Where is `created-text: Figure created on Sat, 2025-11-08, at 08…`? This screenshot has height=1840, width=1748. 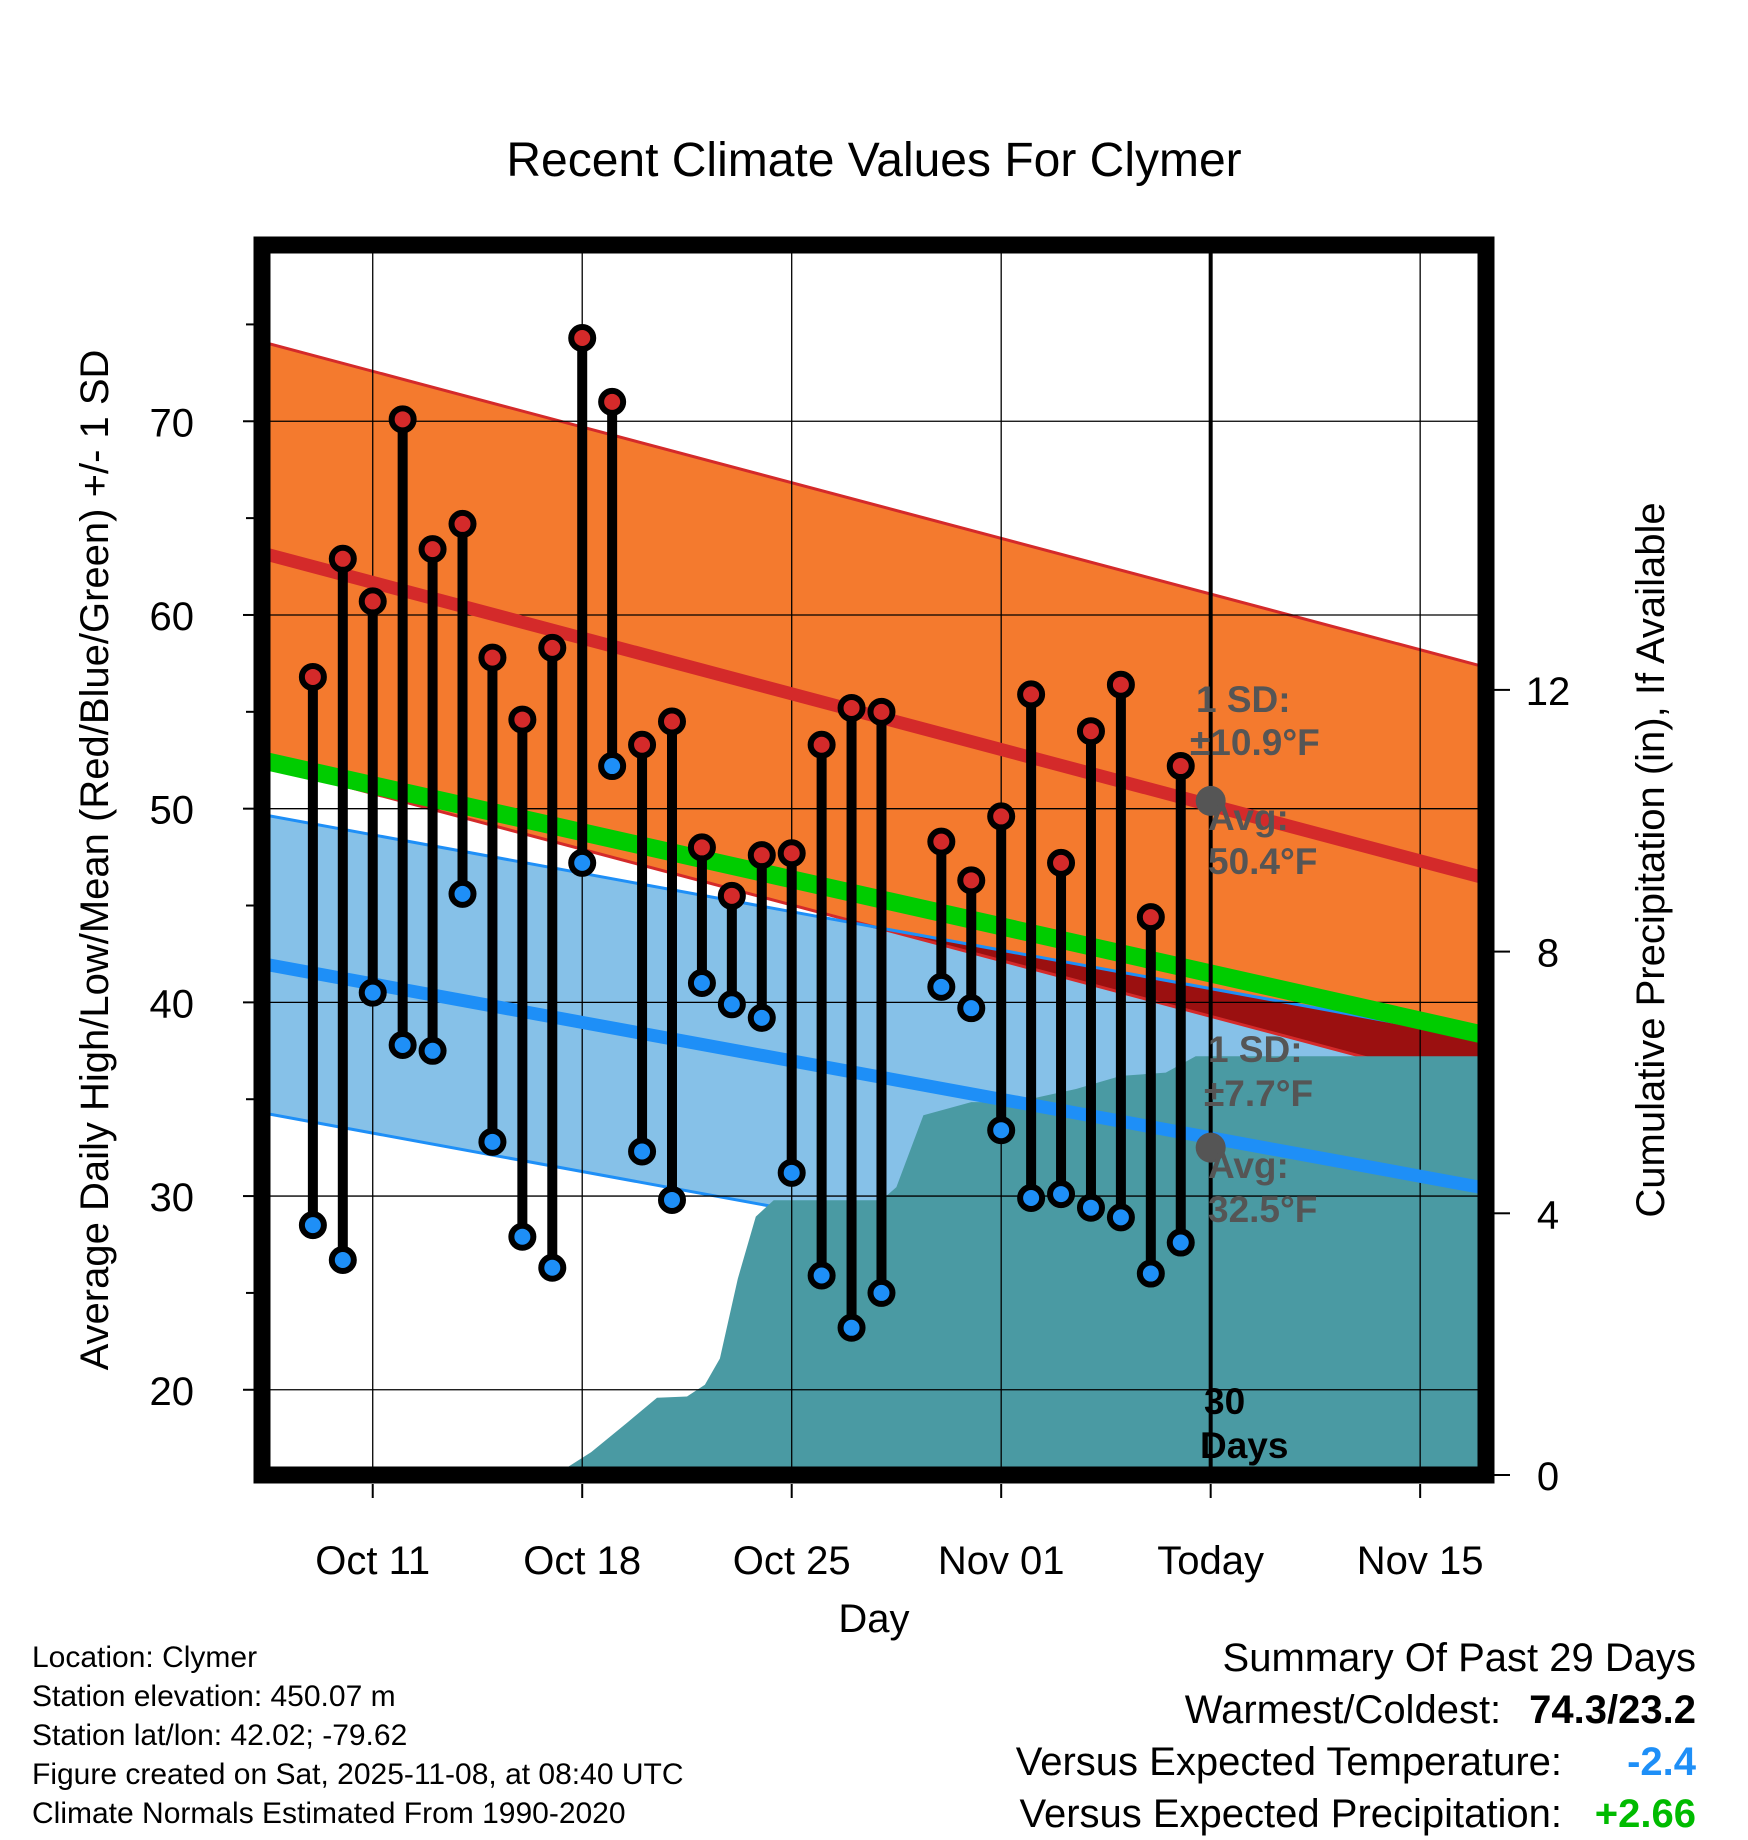
created-text: Figure created on Sat, 2025-11-08, at 08… is located at coordinates (358, 1774).